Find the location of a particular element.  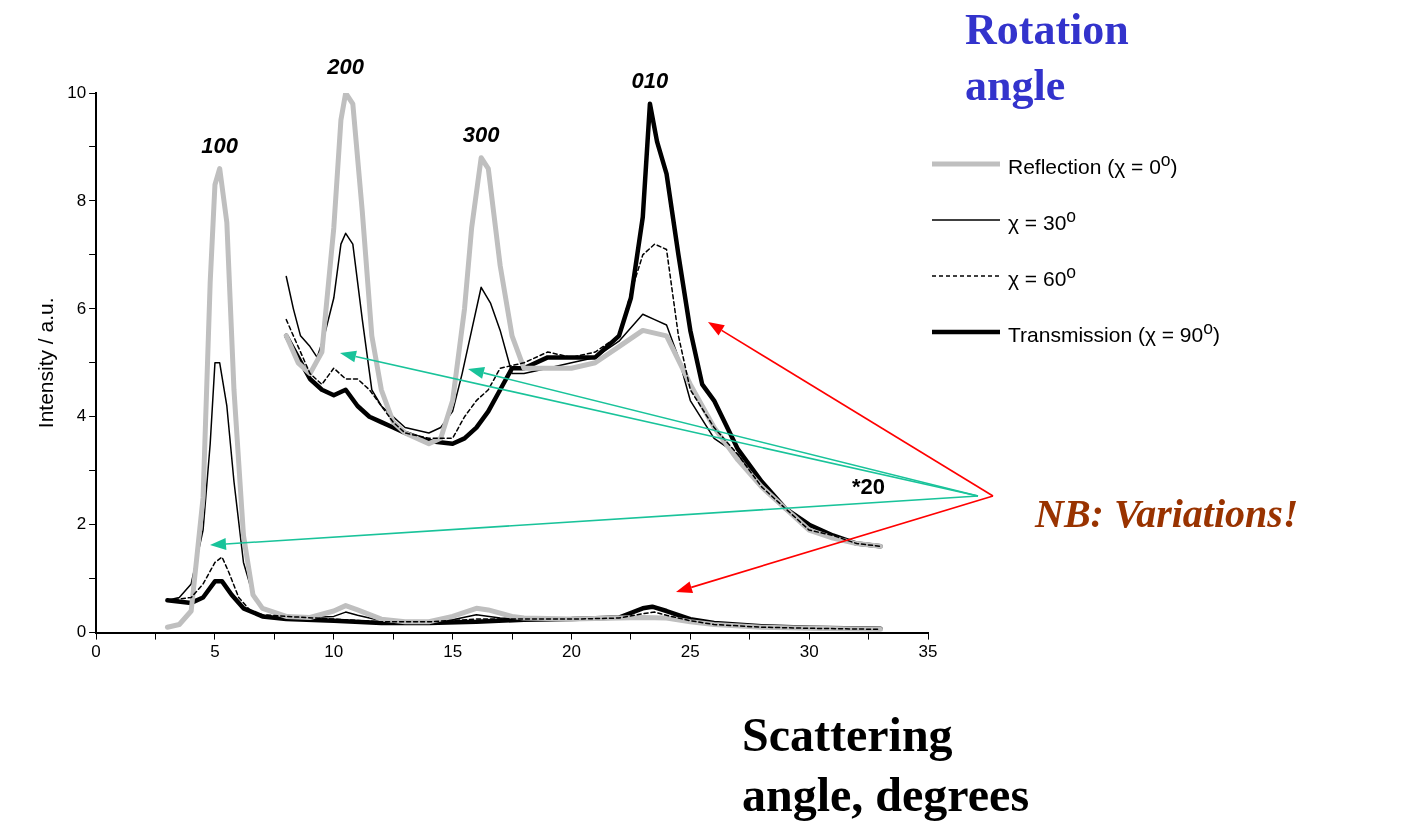

y-tick-label: 4 is located at coordinates (81, 416).